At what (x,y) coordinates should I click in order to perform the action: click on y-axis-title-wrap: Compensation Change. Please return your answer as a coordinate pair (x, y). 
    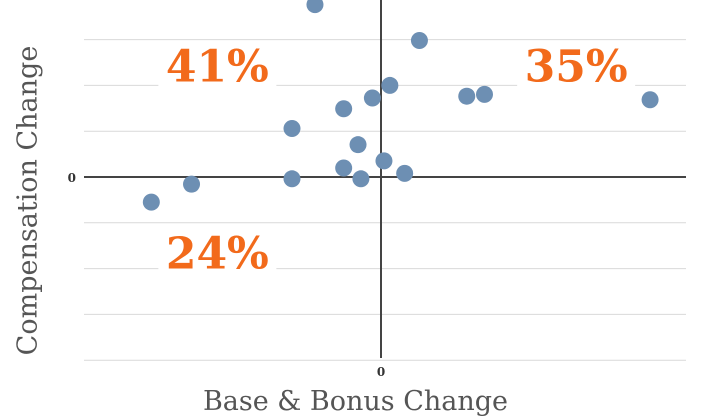
    Looking at the image, I should click on (28, 200).